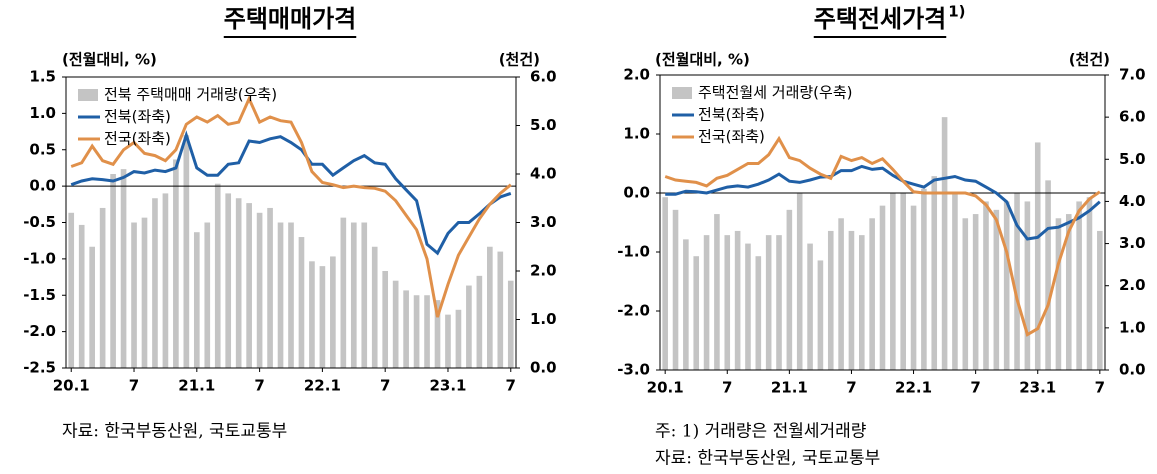 The image size is (1157, 474). What do you see at coordinates (880, 19) in the screenshot?
I see `chart-title: 주택전세가격` at bounding box center [880, 19].